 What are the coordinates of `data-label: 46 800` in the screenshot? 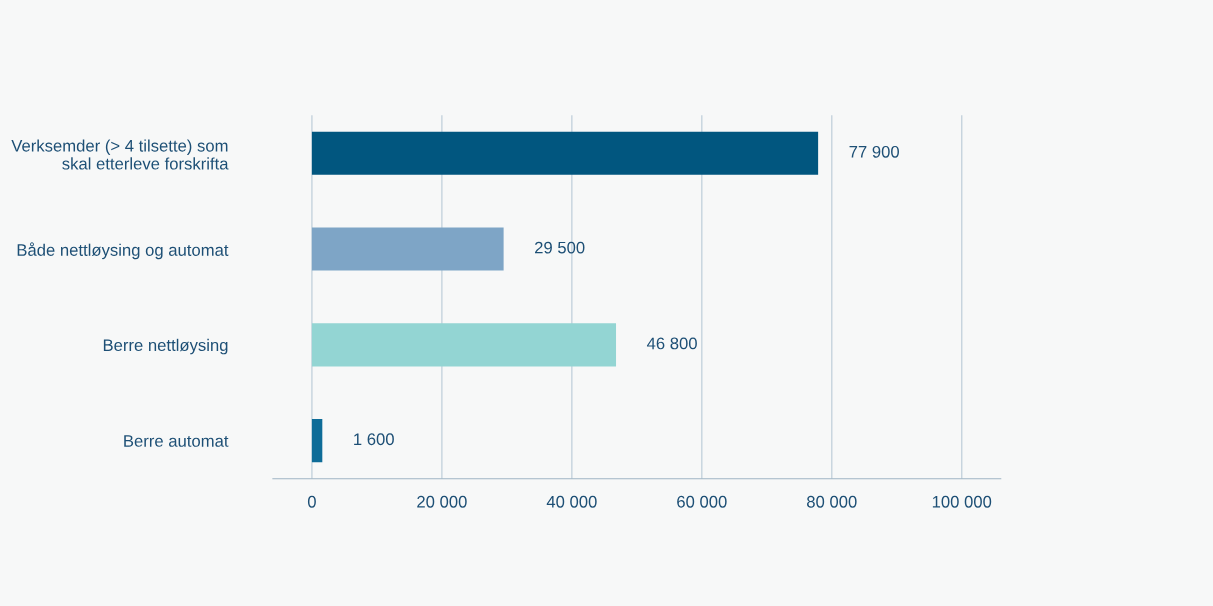 It's located at (671, 343).